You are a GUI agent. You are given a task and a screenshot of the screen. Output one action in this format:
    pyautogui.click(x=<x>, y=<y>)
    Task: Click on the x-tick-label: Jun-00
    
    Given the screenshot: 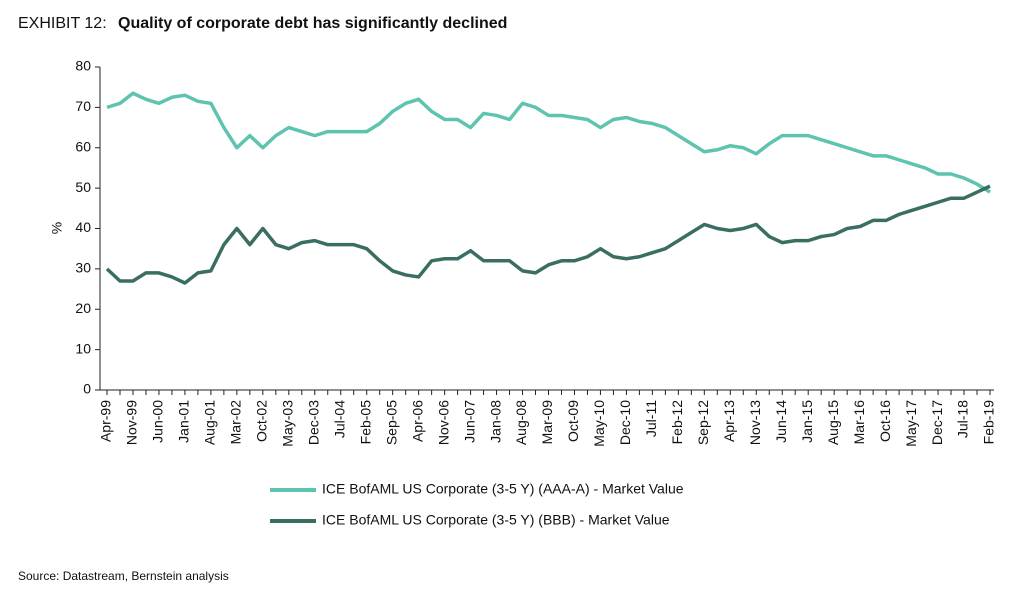 What is the action you would take?
    pyautogui.click(x=158, y=421)
    